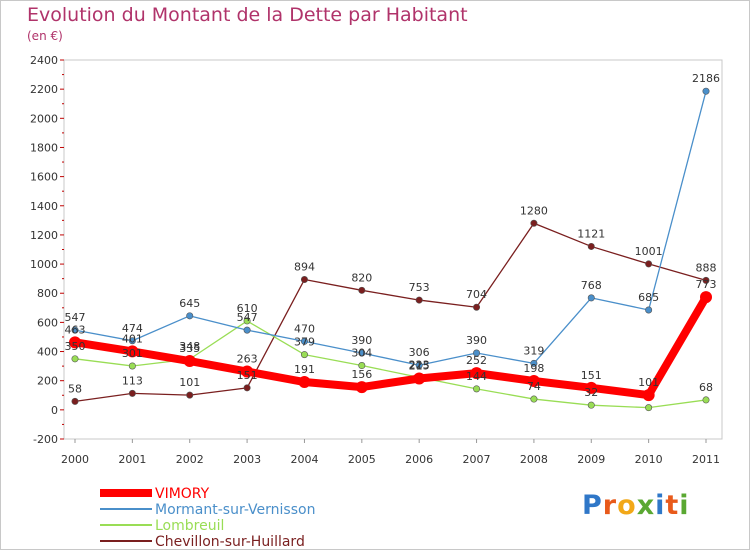 This screenshot has width=750, height=550. Describe the element at coordinates (648, 297) in the screenshot. I see `data-label: 685` at that location.